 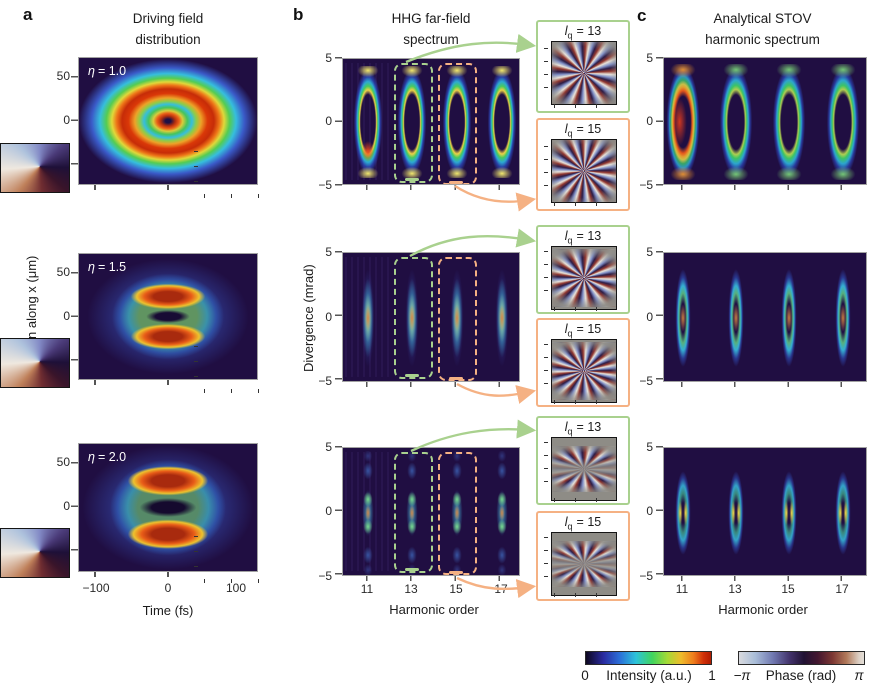 What do you see at coordinates (642, 15) in the screenshot?
I see `panel-c-label: c` at bounding box center [642, 15].